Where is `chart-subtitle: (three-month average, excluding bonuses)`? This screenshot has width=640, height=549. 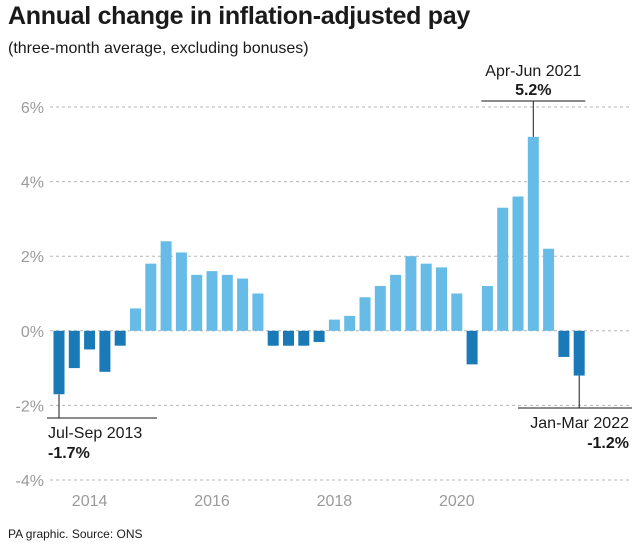
chart-subtitle: (three-month average, excluding bonuses) is located at coordinates (158, 48).